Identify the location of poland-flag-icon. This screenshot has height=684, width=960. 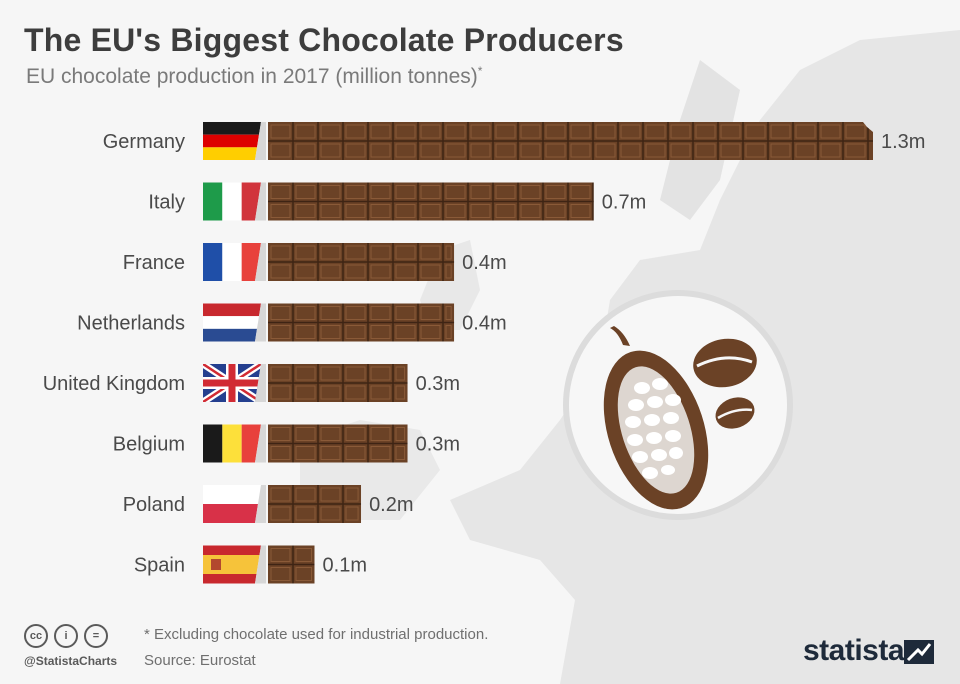
(234, 504).